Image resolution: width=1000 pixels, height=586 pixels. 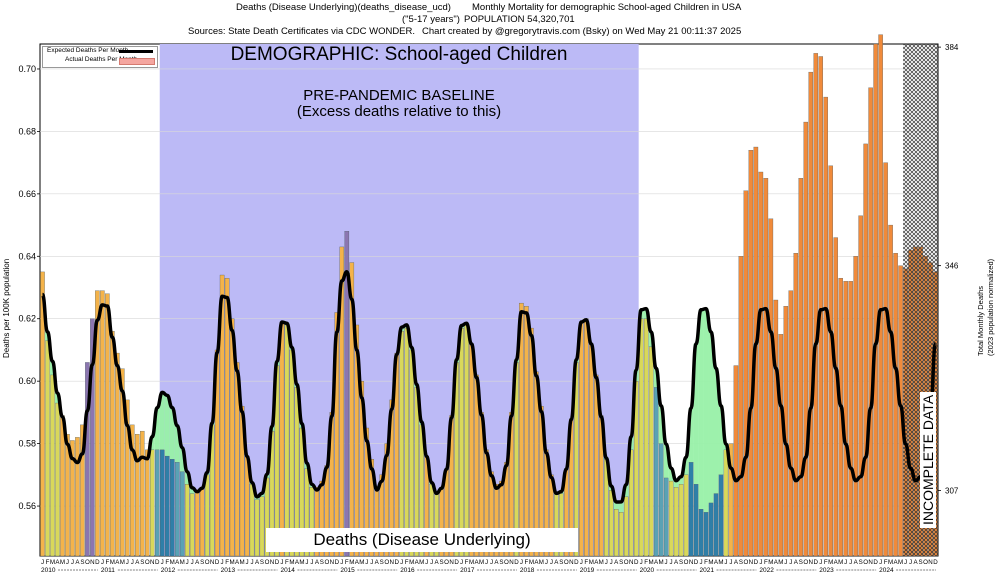 What do you see at coordinates (27, 506) in the screenshot?
I see `y-tick-label: 0.56` at bounding box center [27, 506].